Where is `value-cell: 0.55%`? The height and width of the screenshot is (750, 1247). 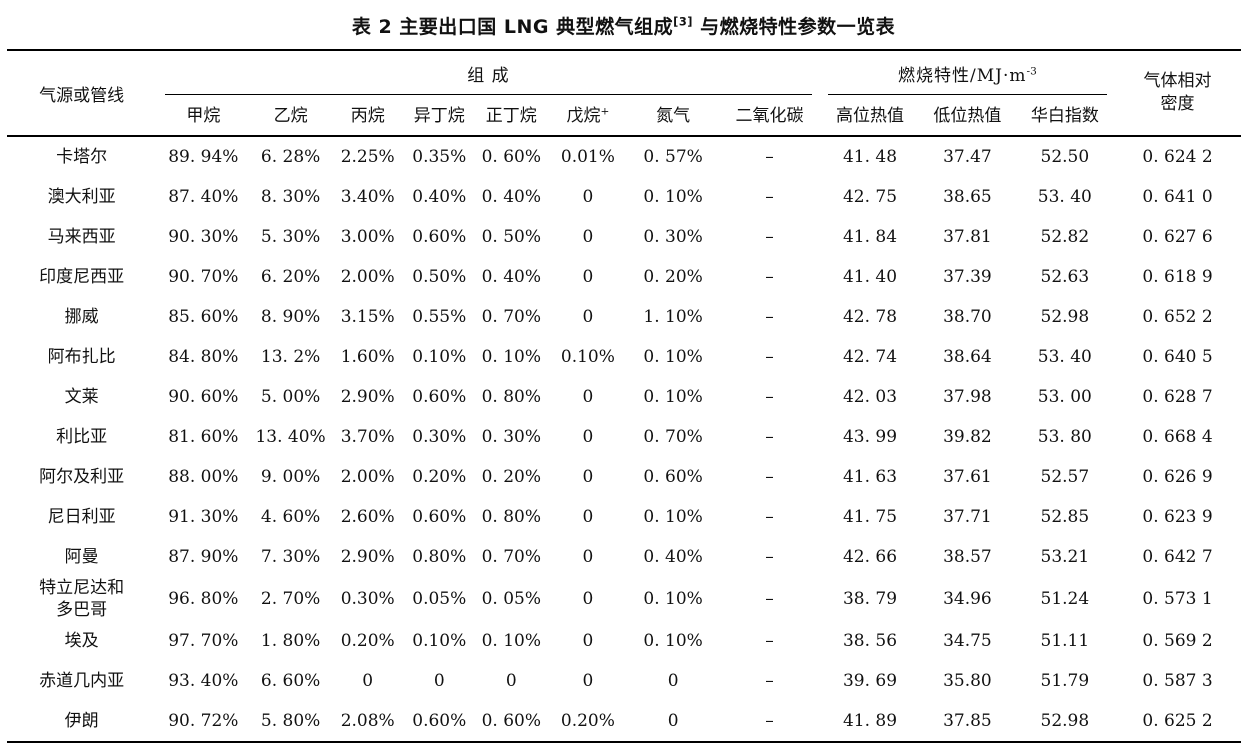 value-cell: 0.55% is located at coordinates (439, 317).